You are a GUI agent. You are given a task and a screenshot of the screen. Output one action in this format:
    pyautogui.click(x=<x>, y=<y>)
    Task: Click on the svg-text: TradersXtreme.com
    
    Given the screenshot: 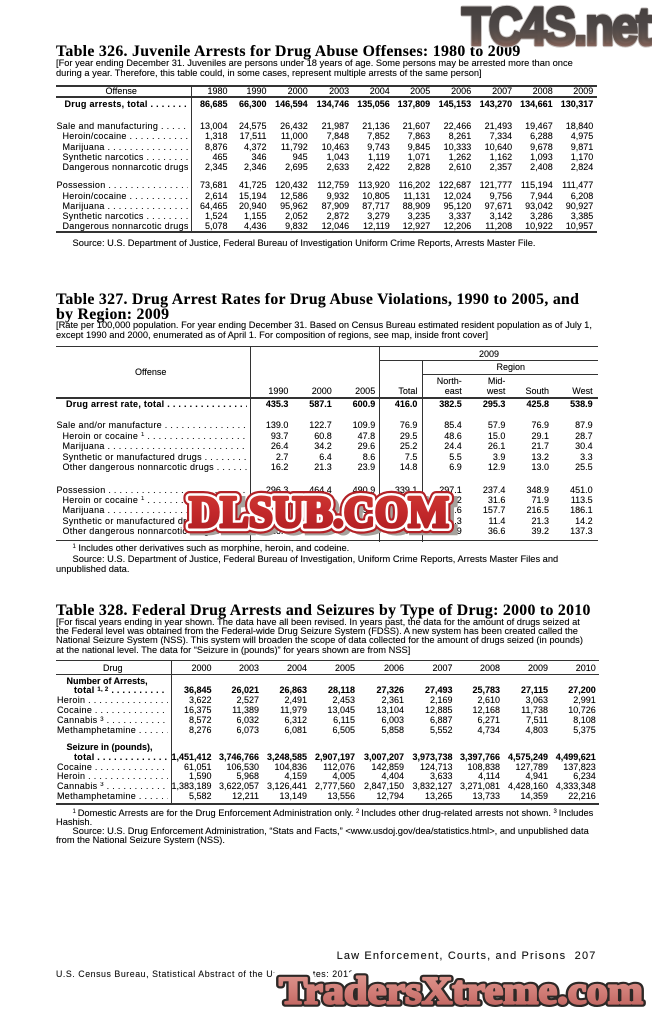 What is the action you would take?
    pyautogui.click(x=461, y=991)
    